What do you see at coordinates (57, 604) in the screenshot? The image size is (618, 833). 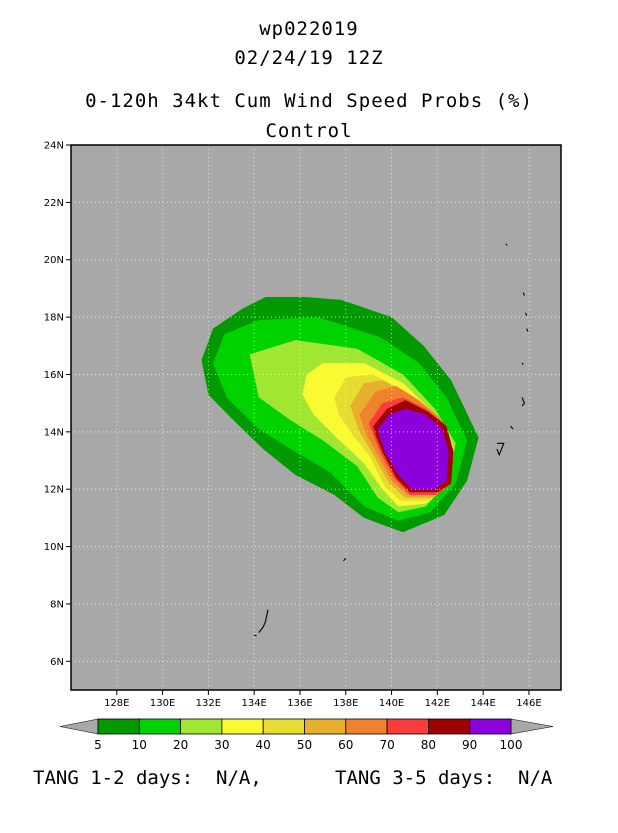 I see `y-tick-label: 8N` at bounding box center [57, 604].